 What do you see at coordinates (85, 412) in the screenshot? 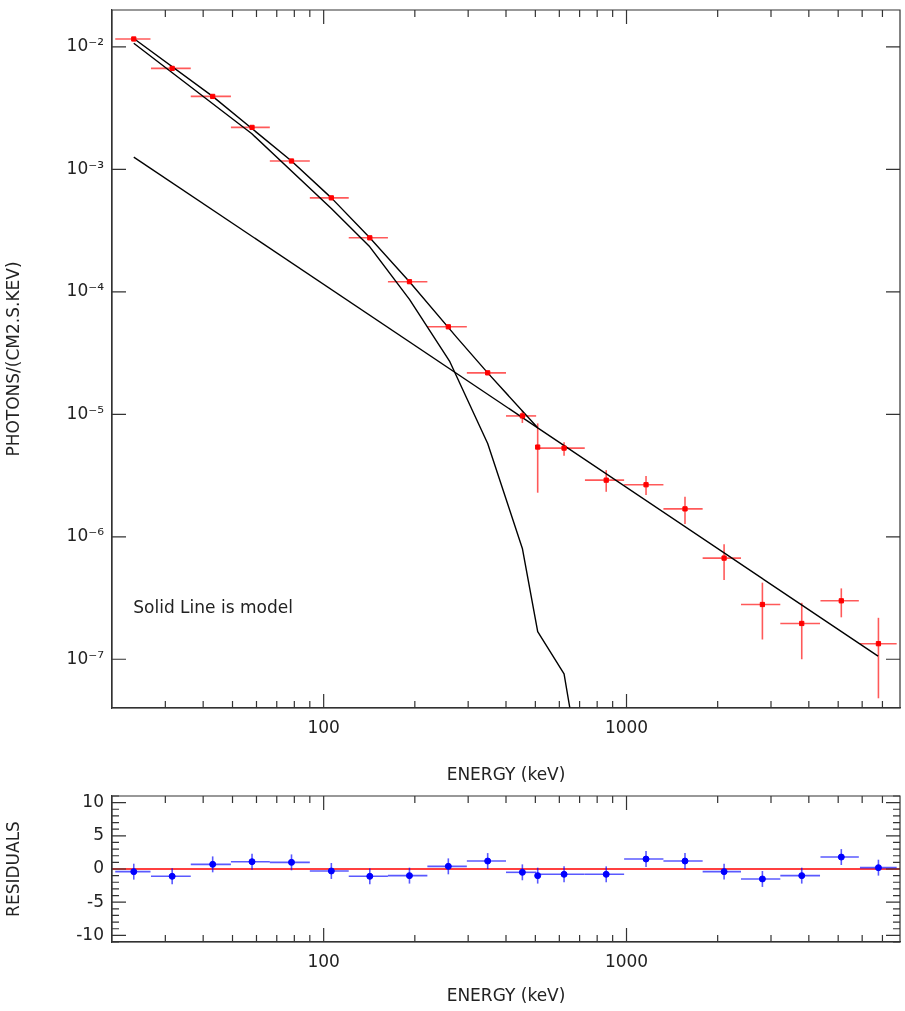
I see `y-tick-label: 10⁻⁵` at bounding box center [85, 412].